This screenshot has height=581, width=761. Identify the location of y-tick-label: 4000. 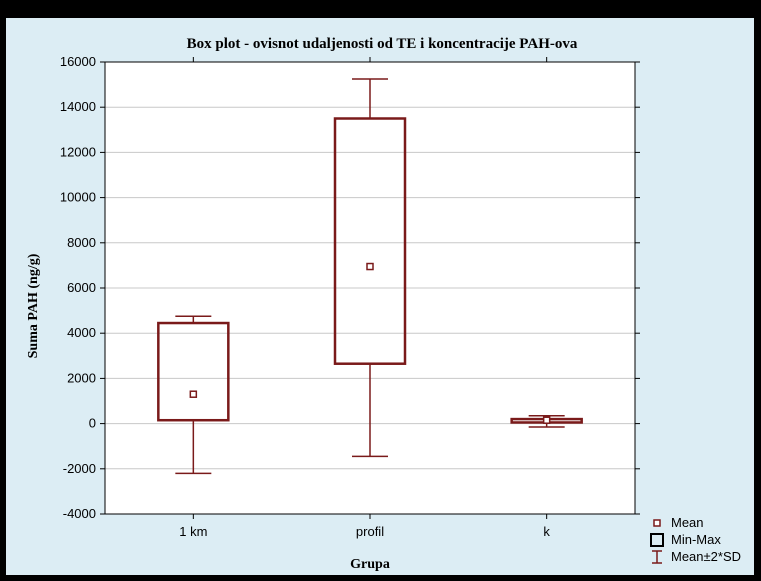
(81, 332).